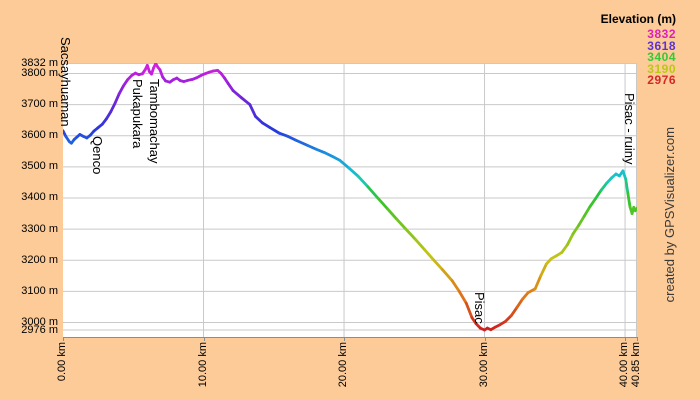 The width and height of the screenshot is (700, 400). What do you see at coordinates (638, 57) in the screenshot?
I see `legend-entries: 3832 3618 3404 3190 2976` at bounding box center [638, 57].